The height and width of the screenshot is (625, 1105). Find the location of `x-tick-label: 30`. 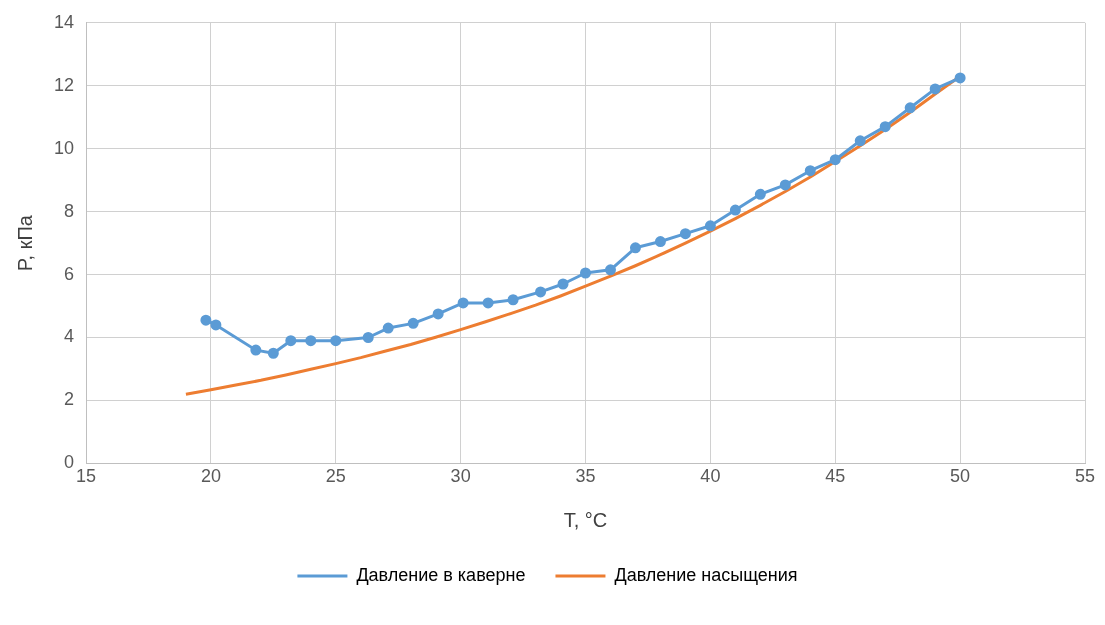

x-tick-label: 30 is located at coordinates (460, 476).